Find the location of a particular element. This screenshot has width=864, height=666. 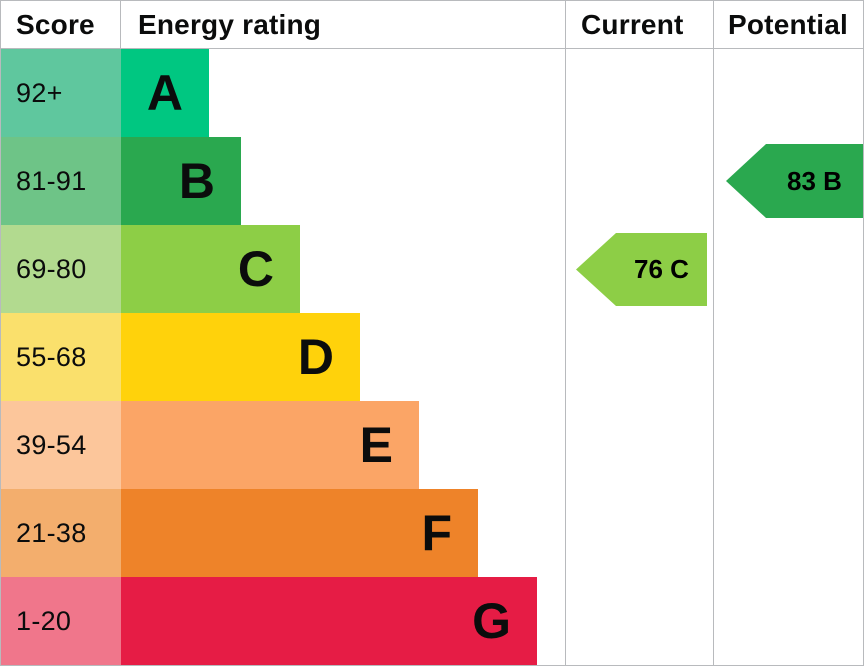

band-letter: B is located at coordinates (196, 181).